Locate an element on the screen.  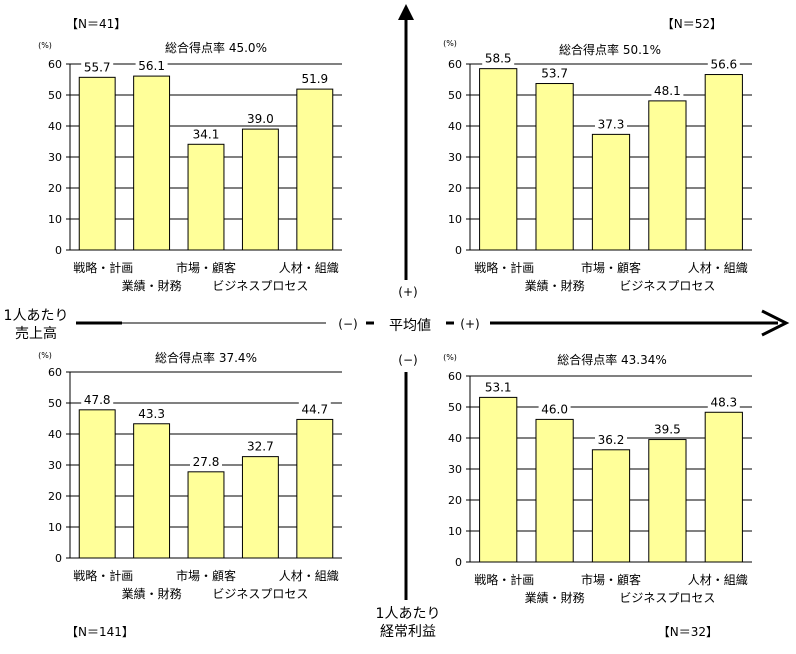
data-label: 51.9 is located at coordinates (314, 79).